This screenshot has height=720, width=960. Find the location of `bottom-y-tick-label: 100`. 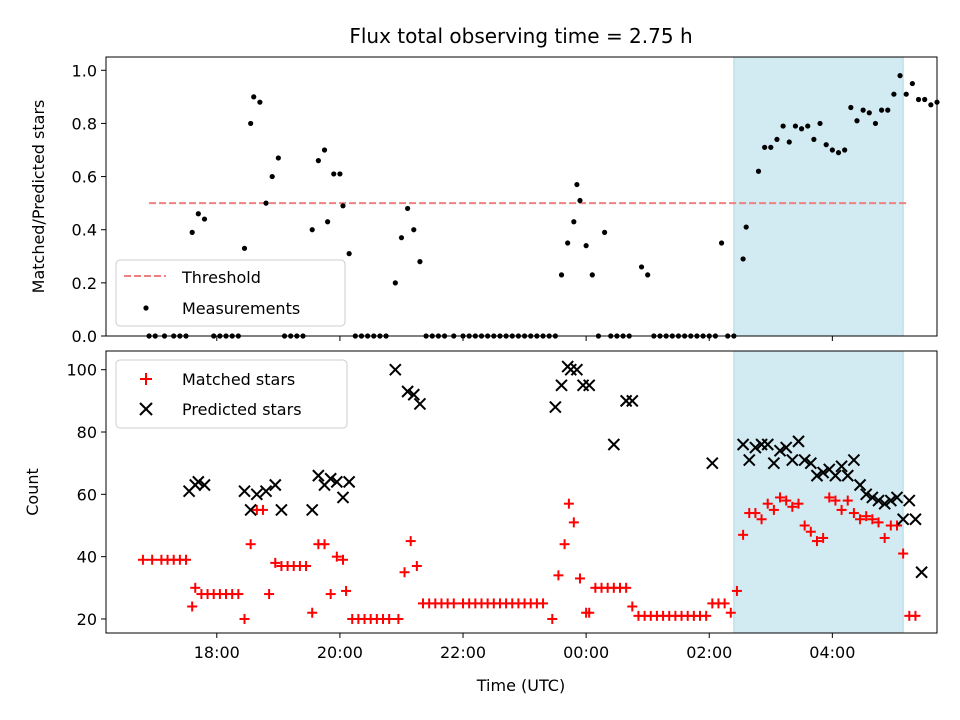

bottom-y-tick-label: 100 is located at coordinates (81, 370).